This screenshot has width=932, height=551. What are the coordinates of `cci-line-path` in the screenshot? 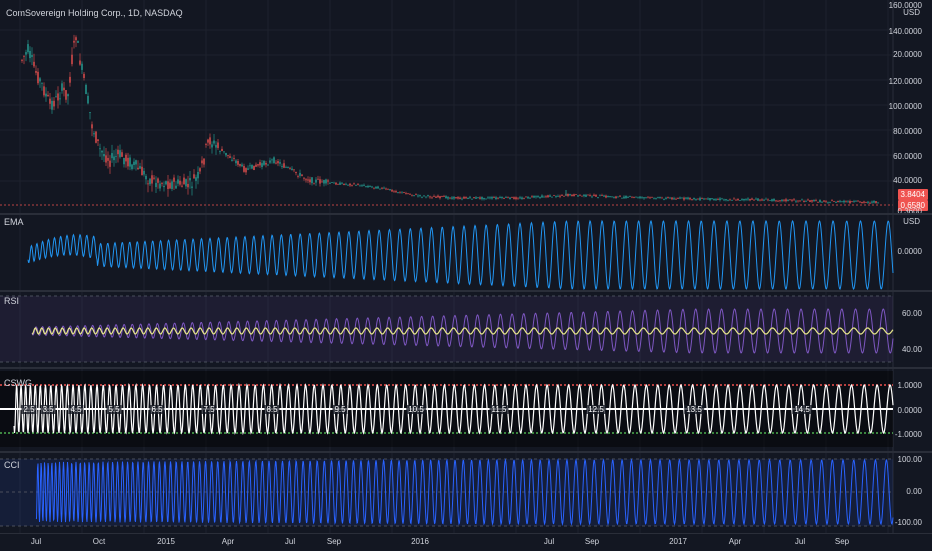 It's located at (464, 492).